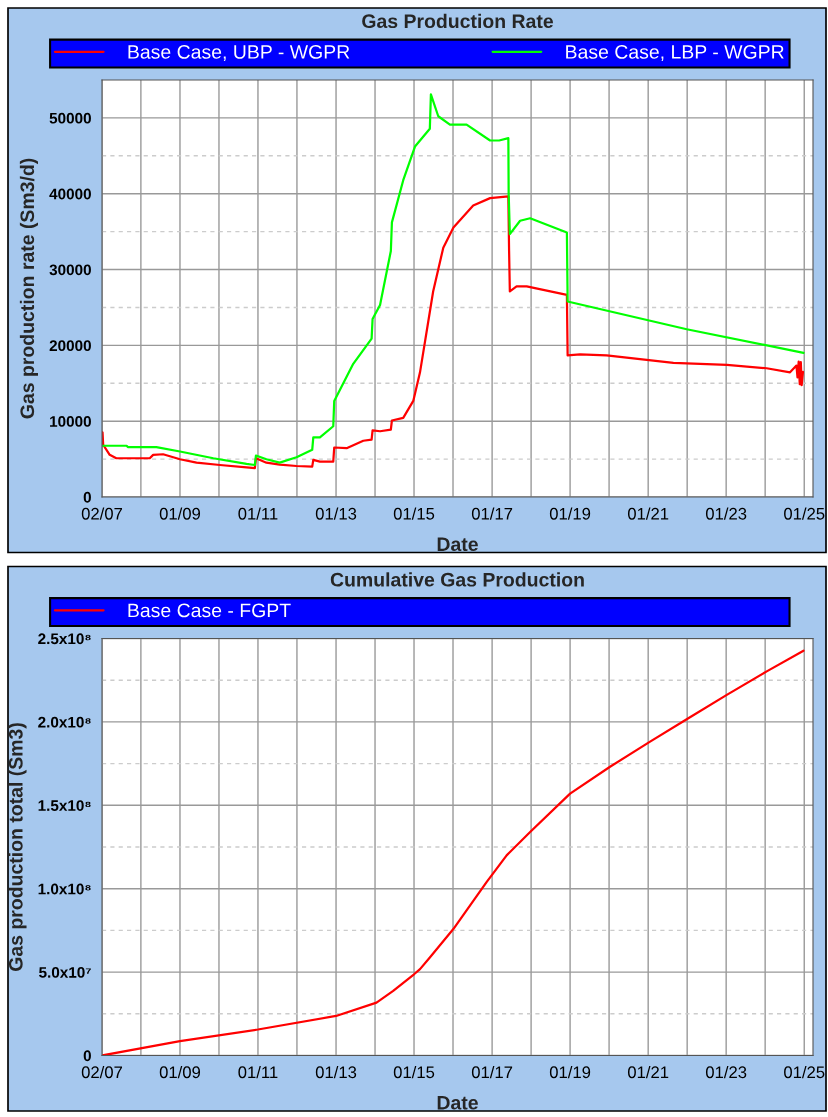 The width and height of the screenshot is (828, 1117). I want to click on chart-title: Cumulative Gas Production, so click(457, 579).